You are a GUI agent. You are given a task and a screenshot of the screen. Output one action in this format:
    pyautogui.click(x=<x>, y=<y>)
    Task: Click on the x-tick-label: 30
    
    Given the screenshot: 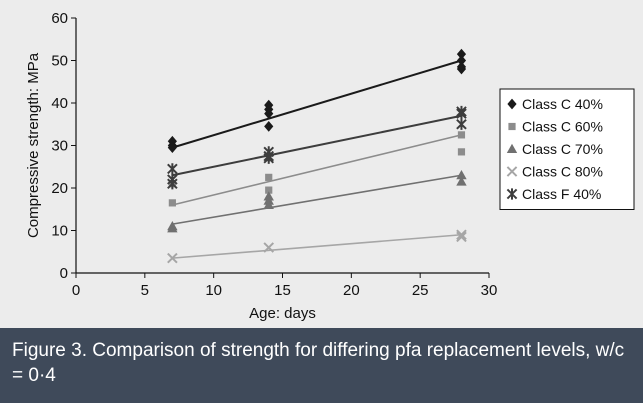 What is the action you would take?
    pyautogui.click(x=489, y=290)
    